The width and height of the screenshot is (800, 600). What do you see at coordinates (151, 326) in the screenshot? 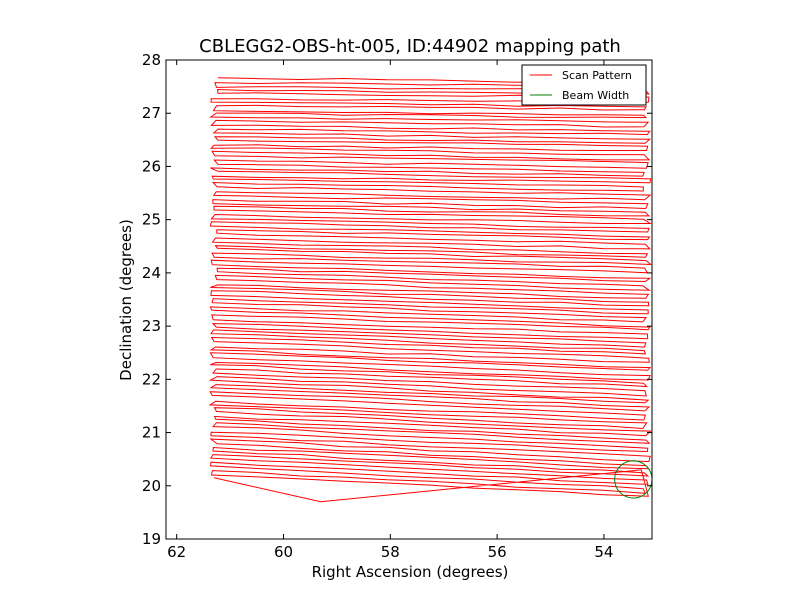
I see `y-tick-label: 23` at bounding box center [151, 326].